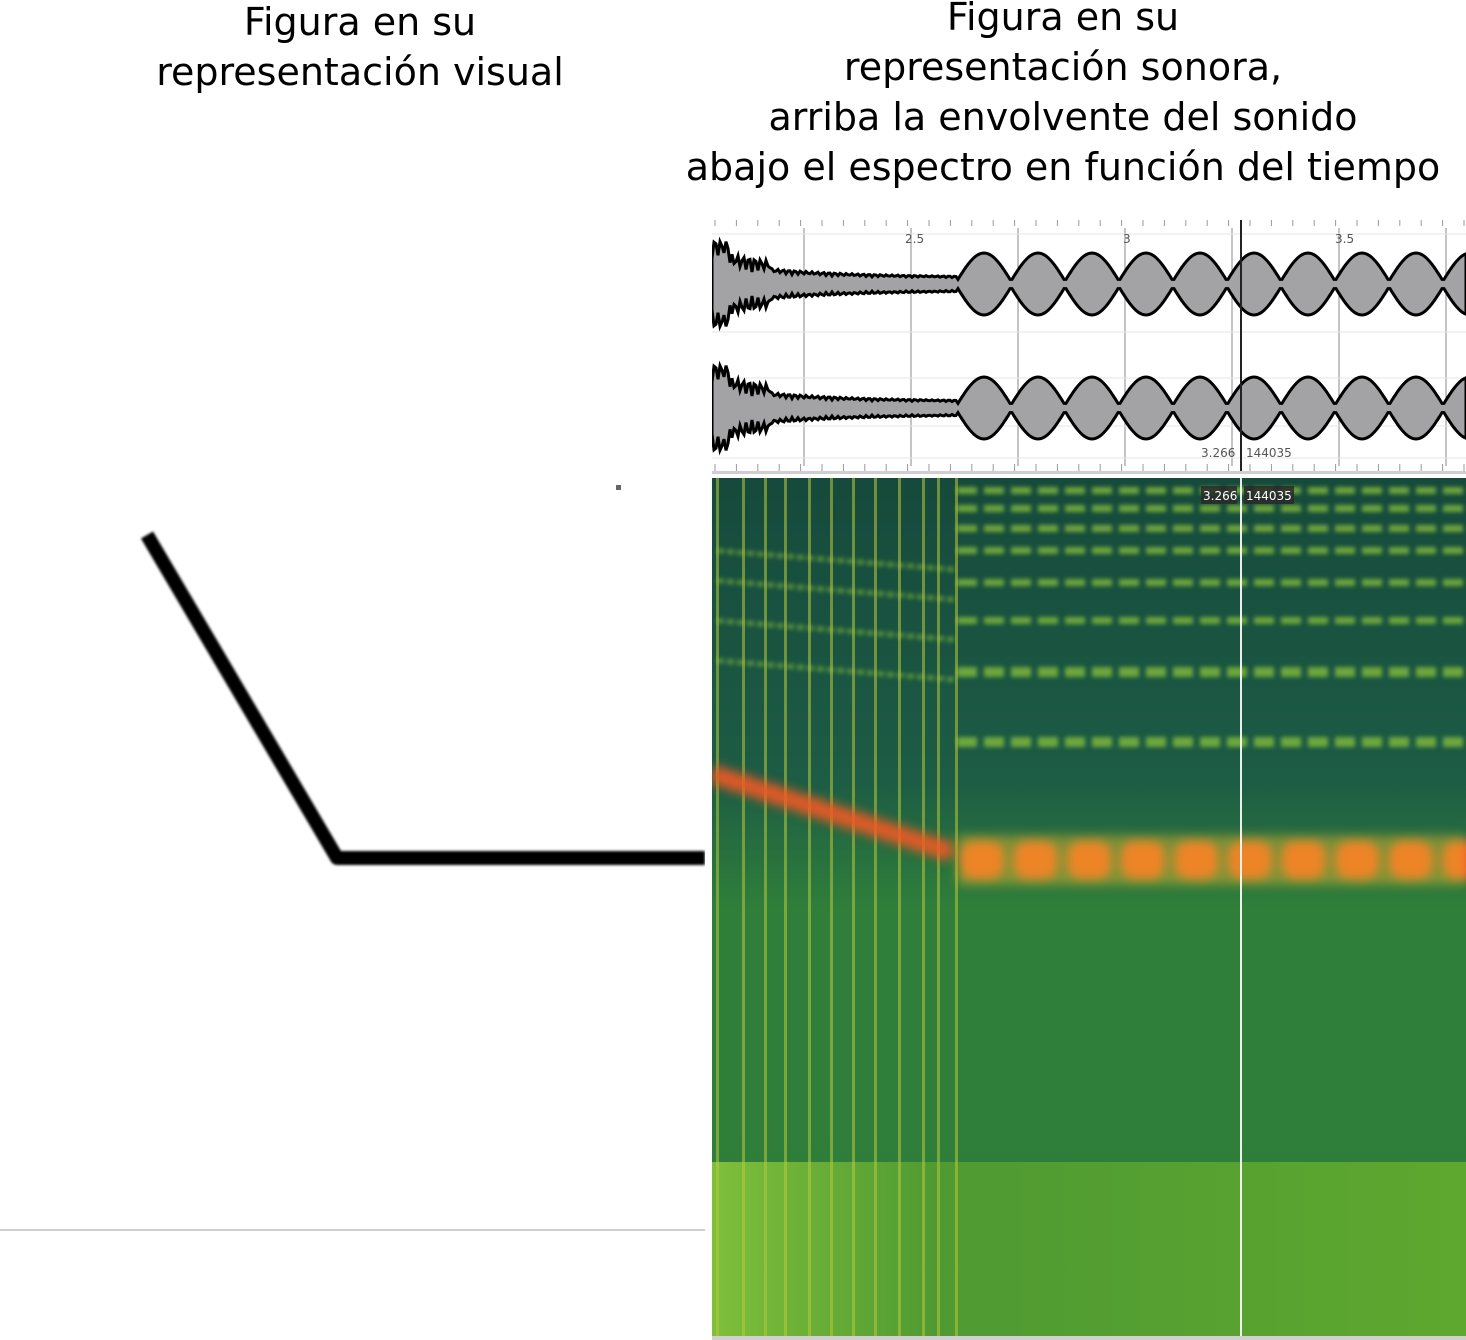  Describe the element at coordinates (1089, 825) in the screenshot. I see `spectrogram-fundamental` at that location.